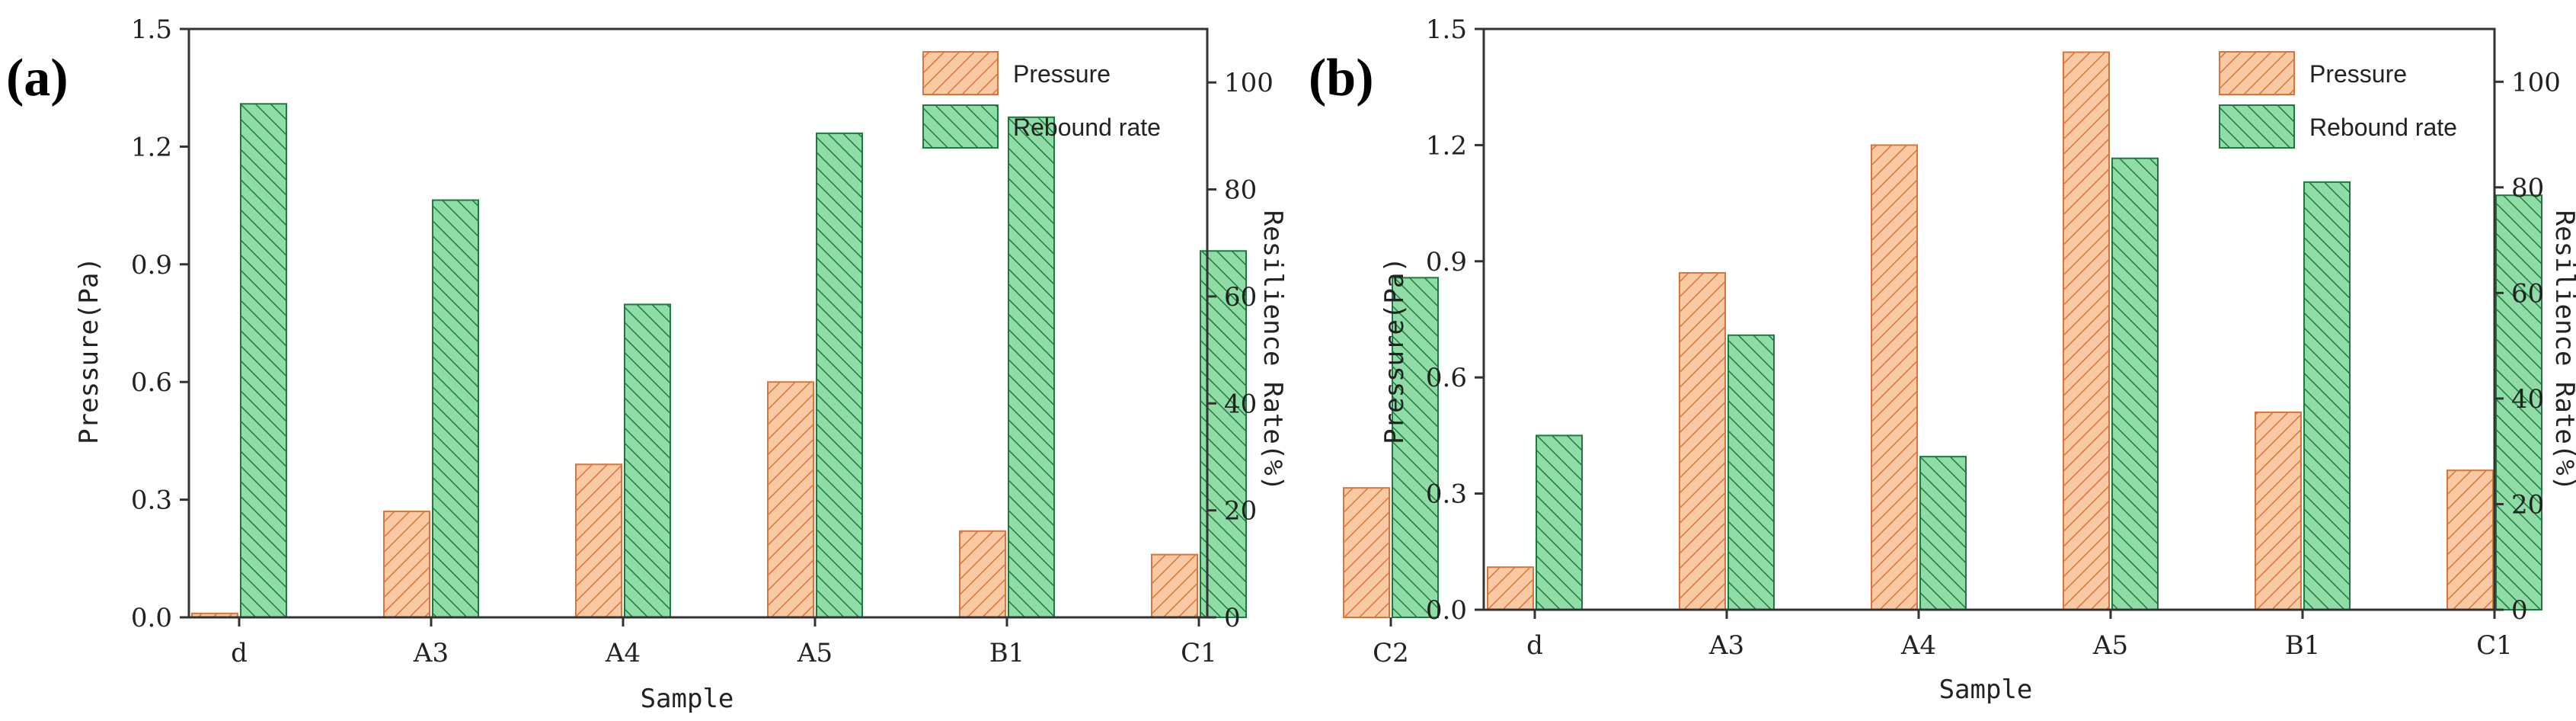 The height and width of the screenshot is (721, 2576). What do you see at coordinates (1240, 350) in the screenshot?
I see `y2-ticks-a: 0 20 40 60 80 100` at bounding box center [1240, 350].